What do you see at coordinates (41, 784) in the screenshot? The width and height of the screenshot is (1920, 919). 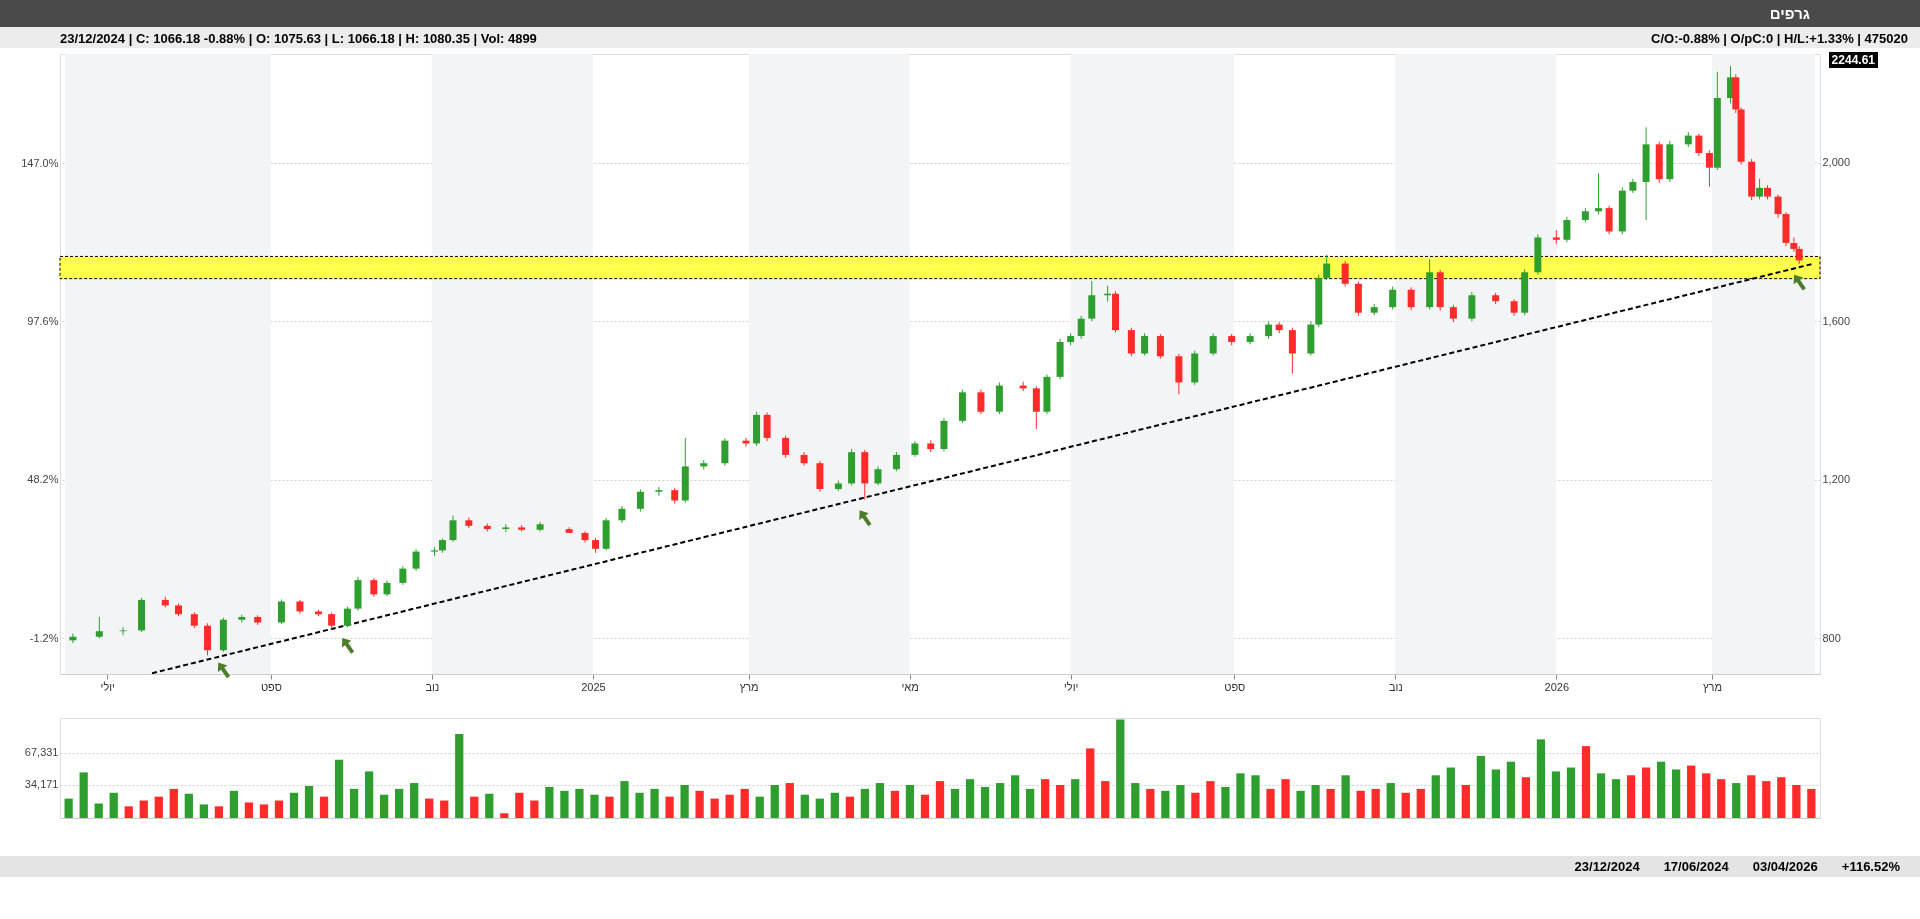 I see `y-tick-label: 34,171` at bounding box center [41, 784].